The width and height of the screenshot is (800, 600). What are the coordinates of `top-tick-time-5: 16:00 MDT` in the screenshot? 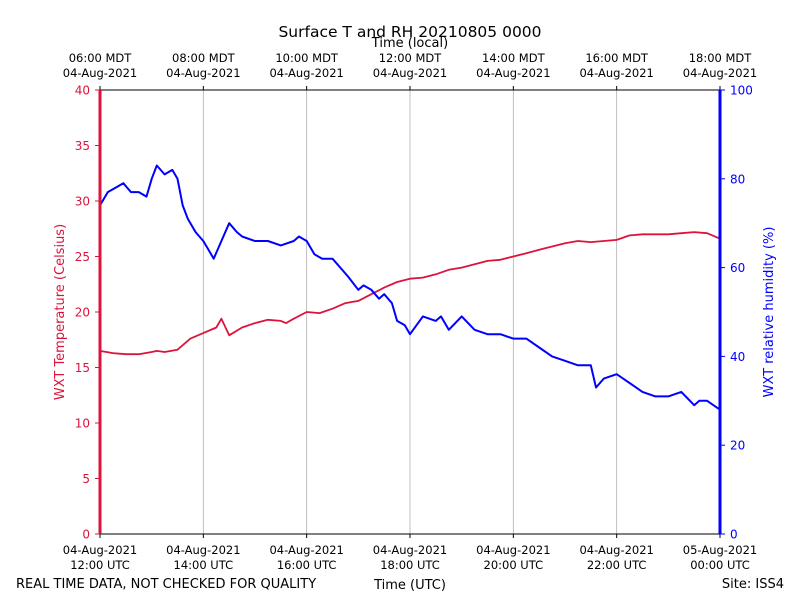 It's located at (617, 58).